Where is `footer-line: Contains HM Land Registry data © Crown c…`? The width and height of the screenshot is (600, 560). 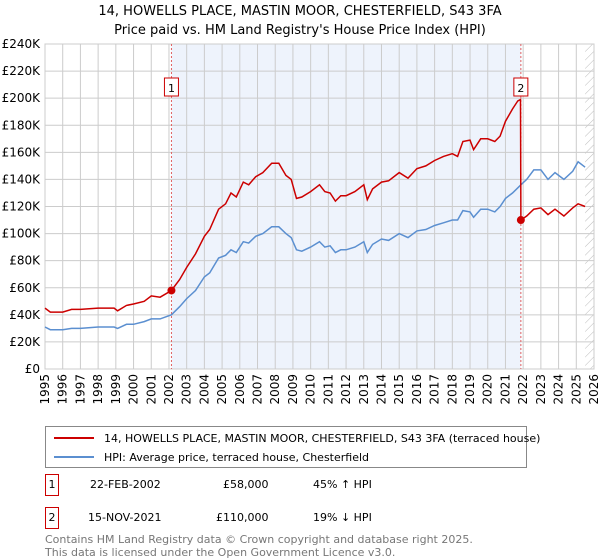
footer-line: Contains HM Land Registry data © Crown c… is located at coordinates (259, 539).